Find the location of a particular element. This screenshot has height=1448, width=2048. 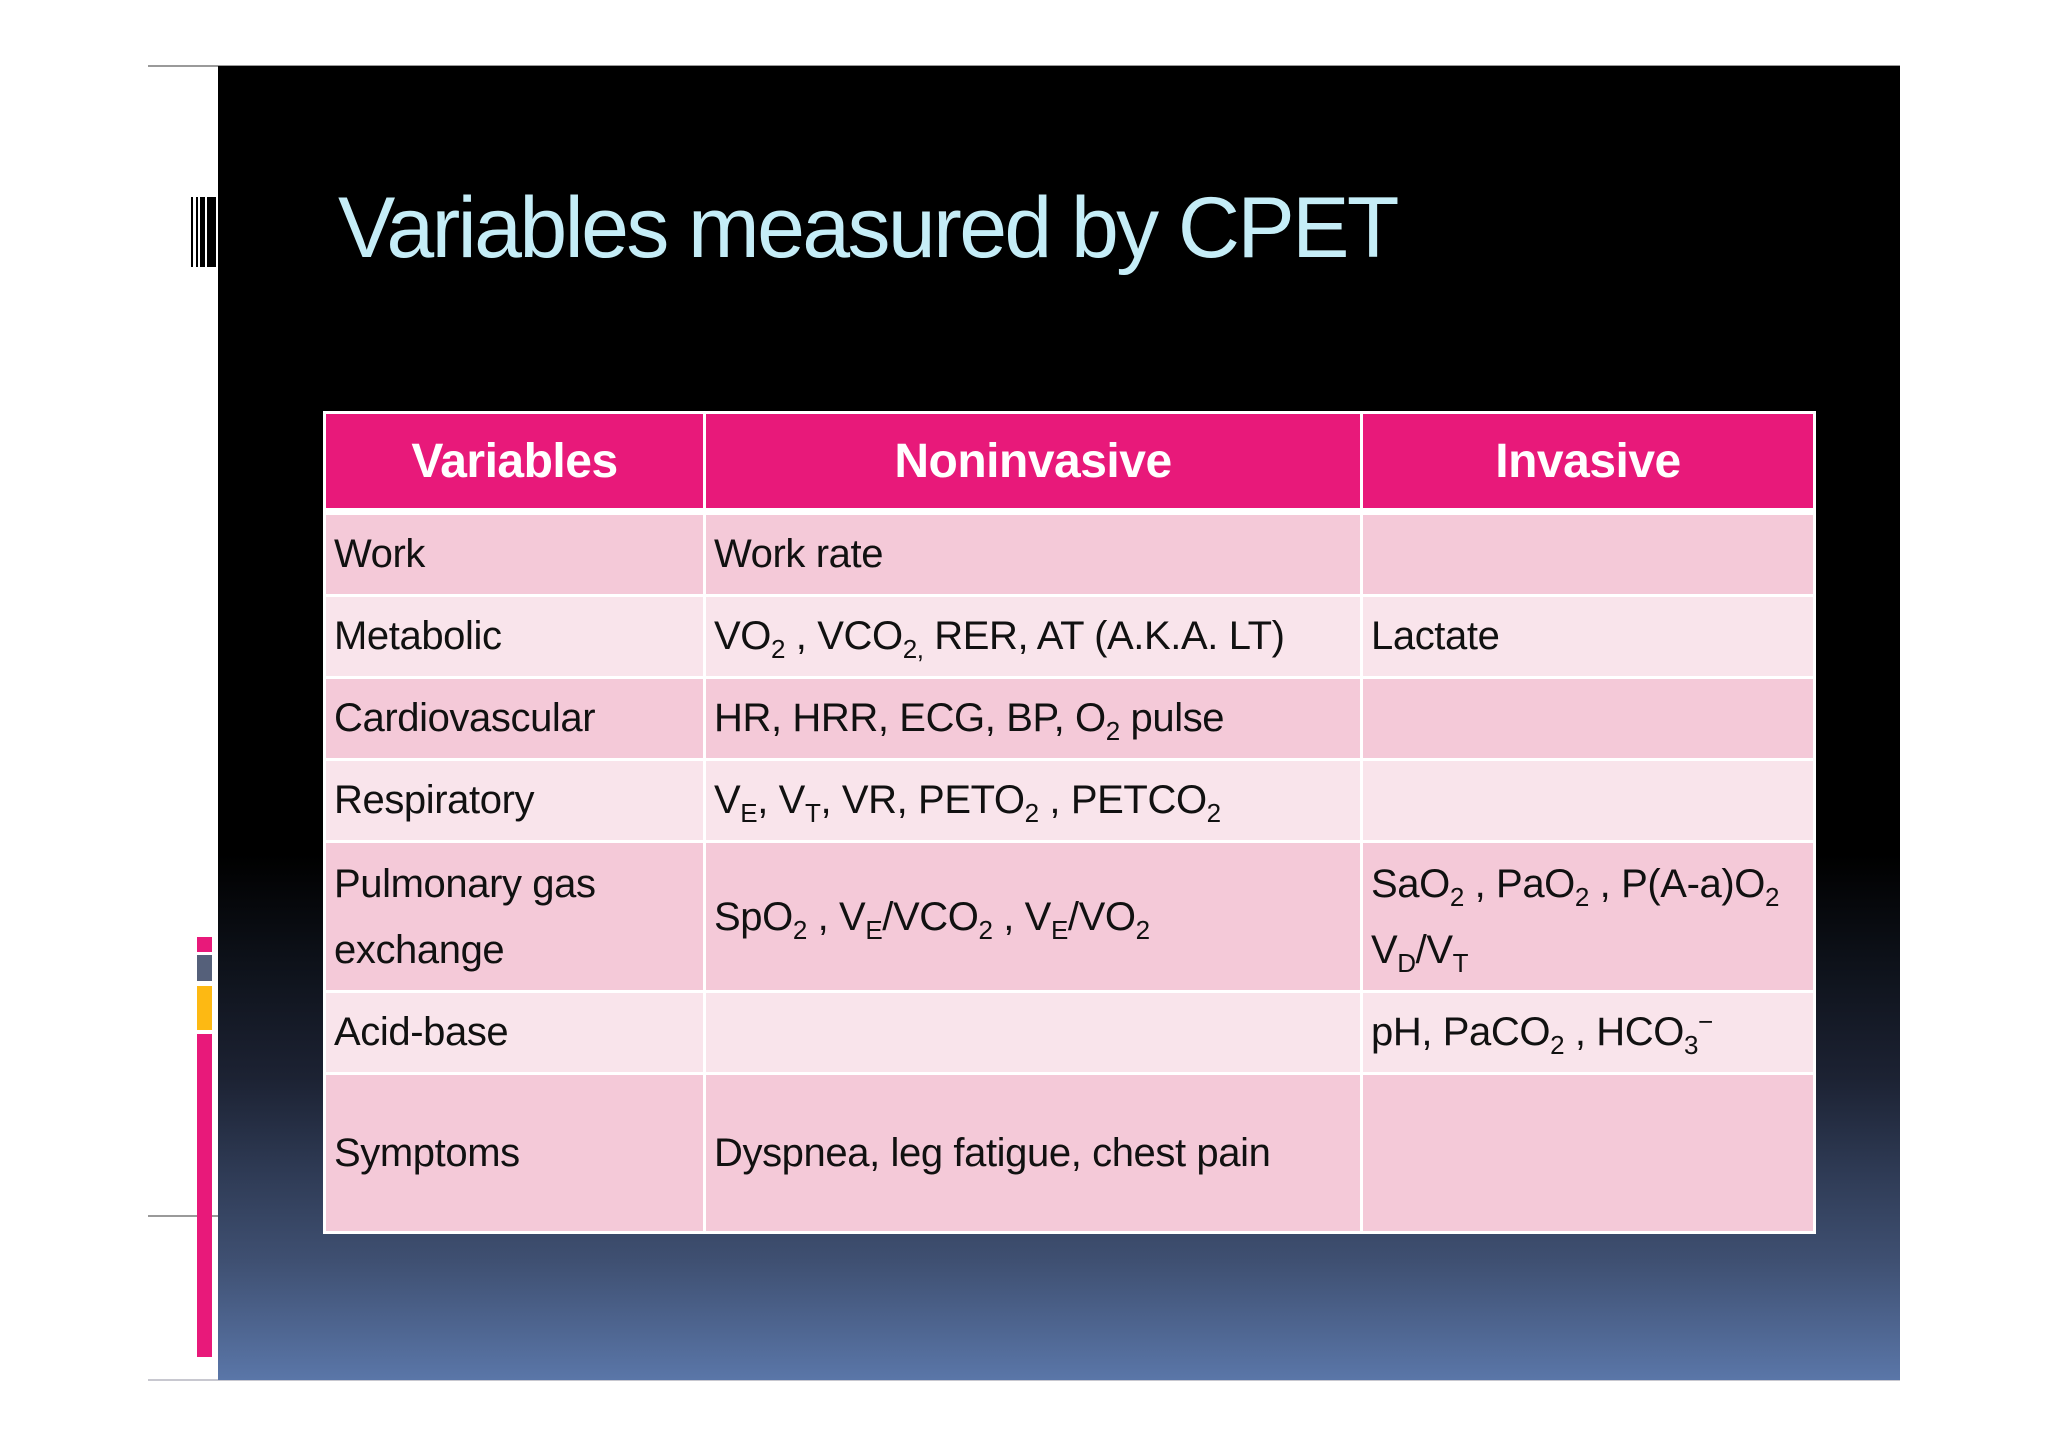

cell-noninvasive: SpO2 , VE/VCO2 , VE/VO2 is located at coordinates (1033, 916).